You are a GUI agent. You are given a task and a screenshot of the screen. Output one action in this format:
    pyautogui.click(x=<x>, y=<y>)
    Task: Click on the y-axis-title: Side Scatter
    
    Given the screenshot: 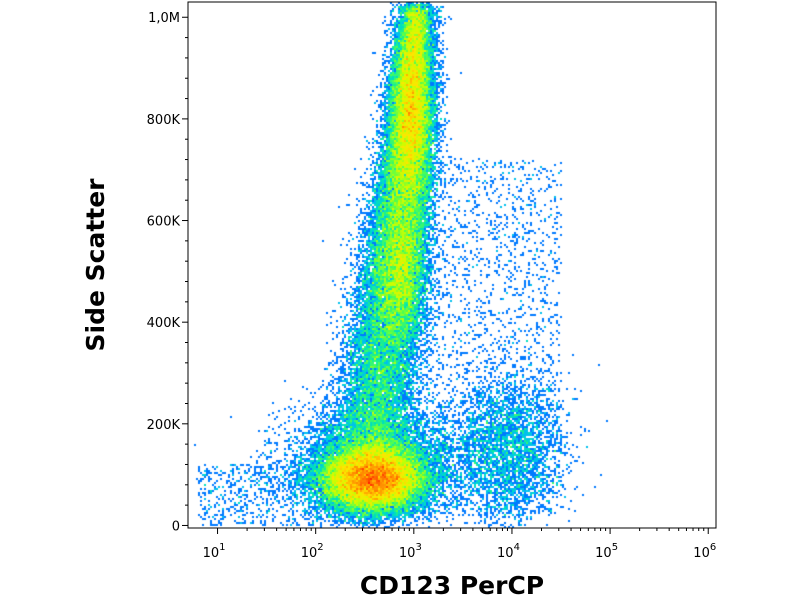 What is the action you would take?
    pyautogui.click(x=95, y=265)
    